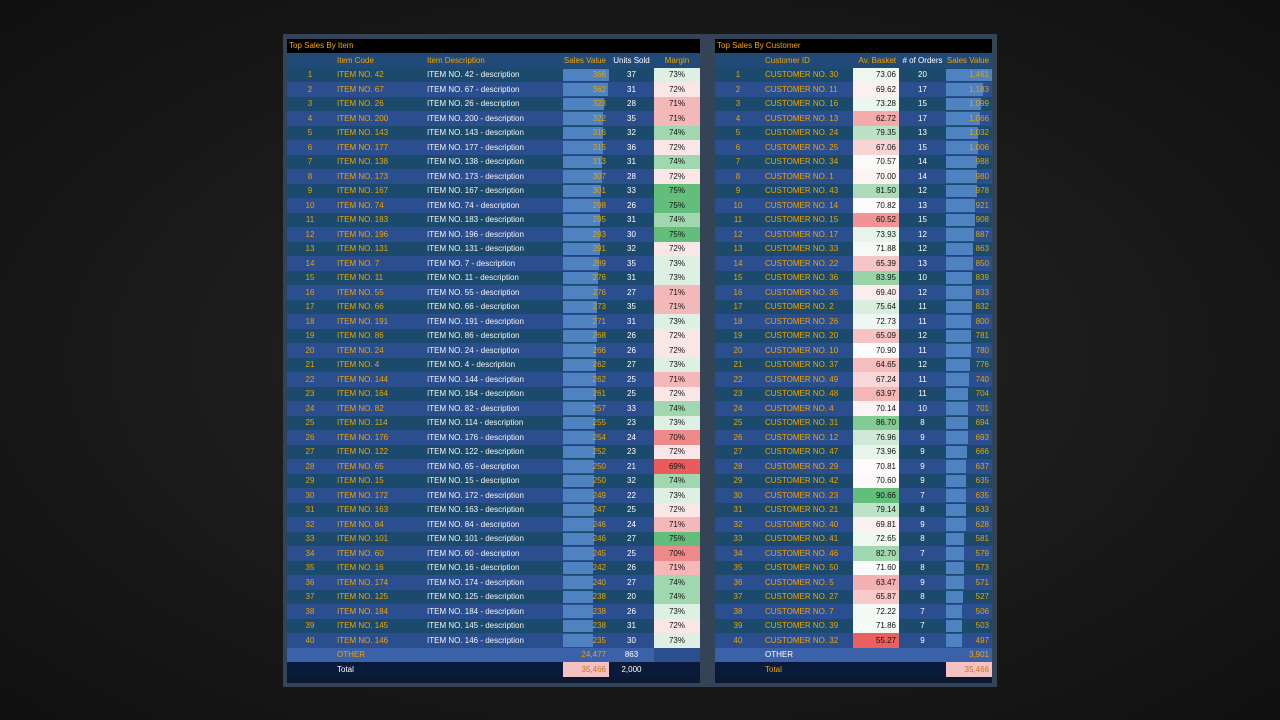  I want to click on av-basket: 72.73, so click(876, 321).